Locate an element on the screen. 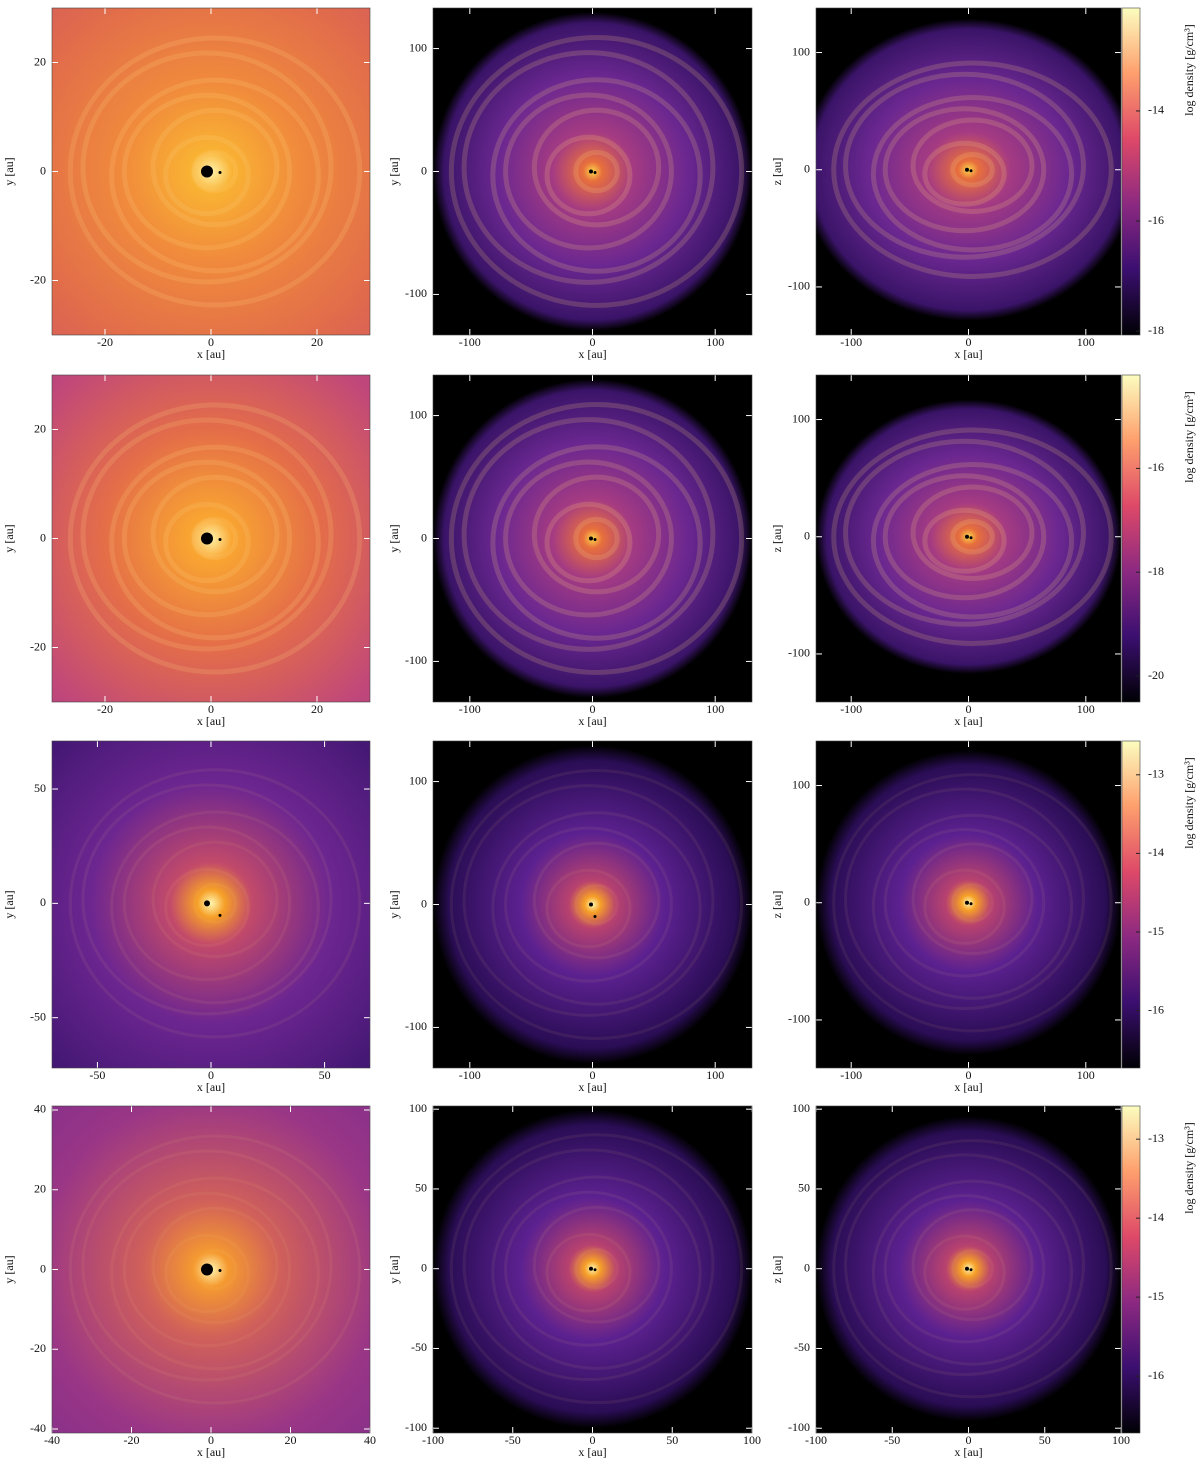 The height and width of the screenshot is (1462, 1200). x-tick-label: -40 is located at coordinates (52, 1440).